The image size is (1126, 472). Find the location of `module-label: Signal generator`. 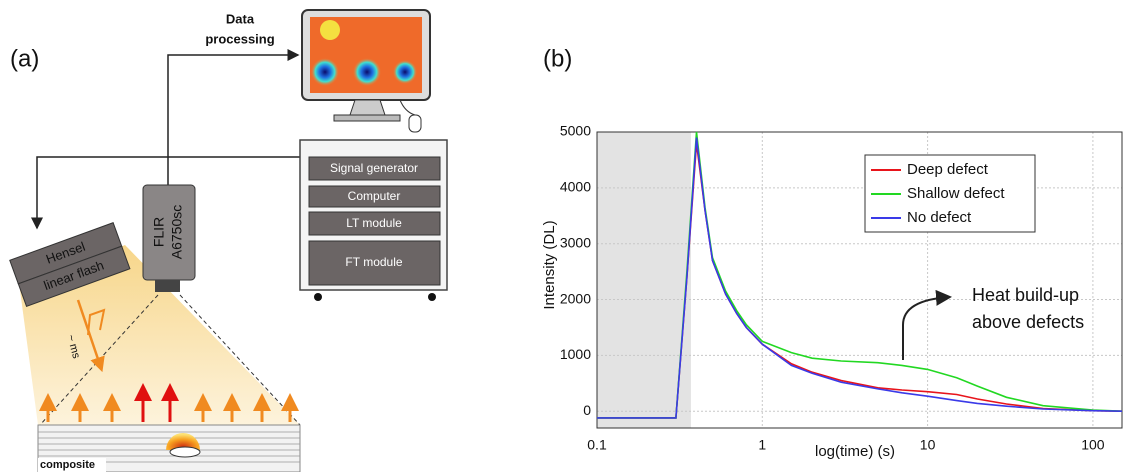

module-label: Signal generator is located at coordinates (374, 168).